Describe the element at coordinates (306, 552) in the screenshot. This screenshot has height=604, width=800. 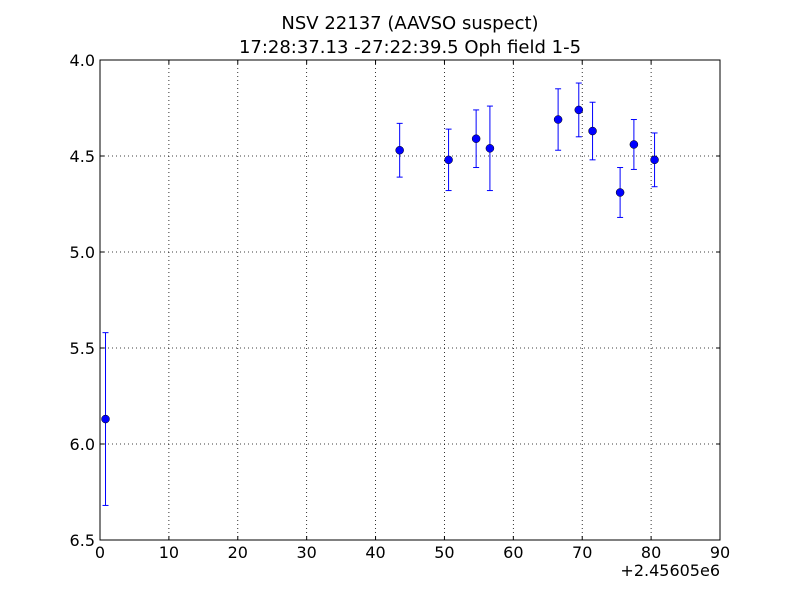
I see `x-tick-label: 30` at that location.